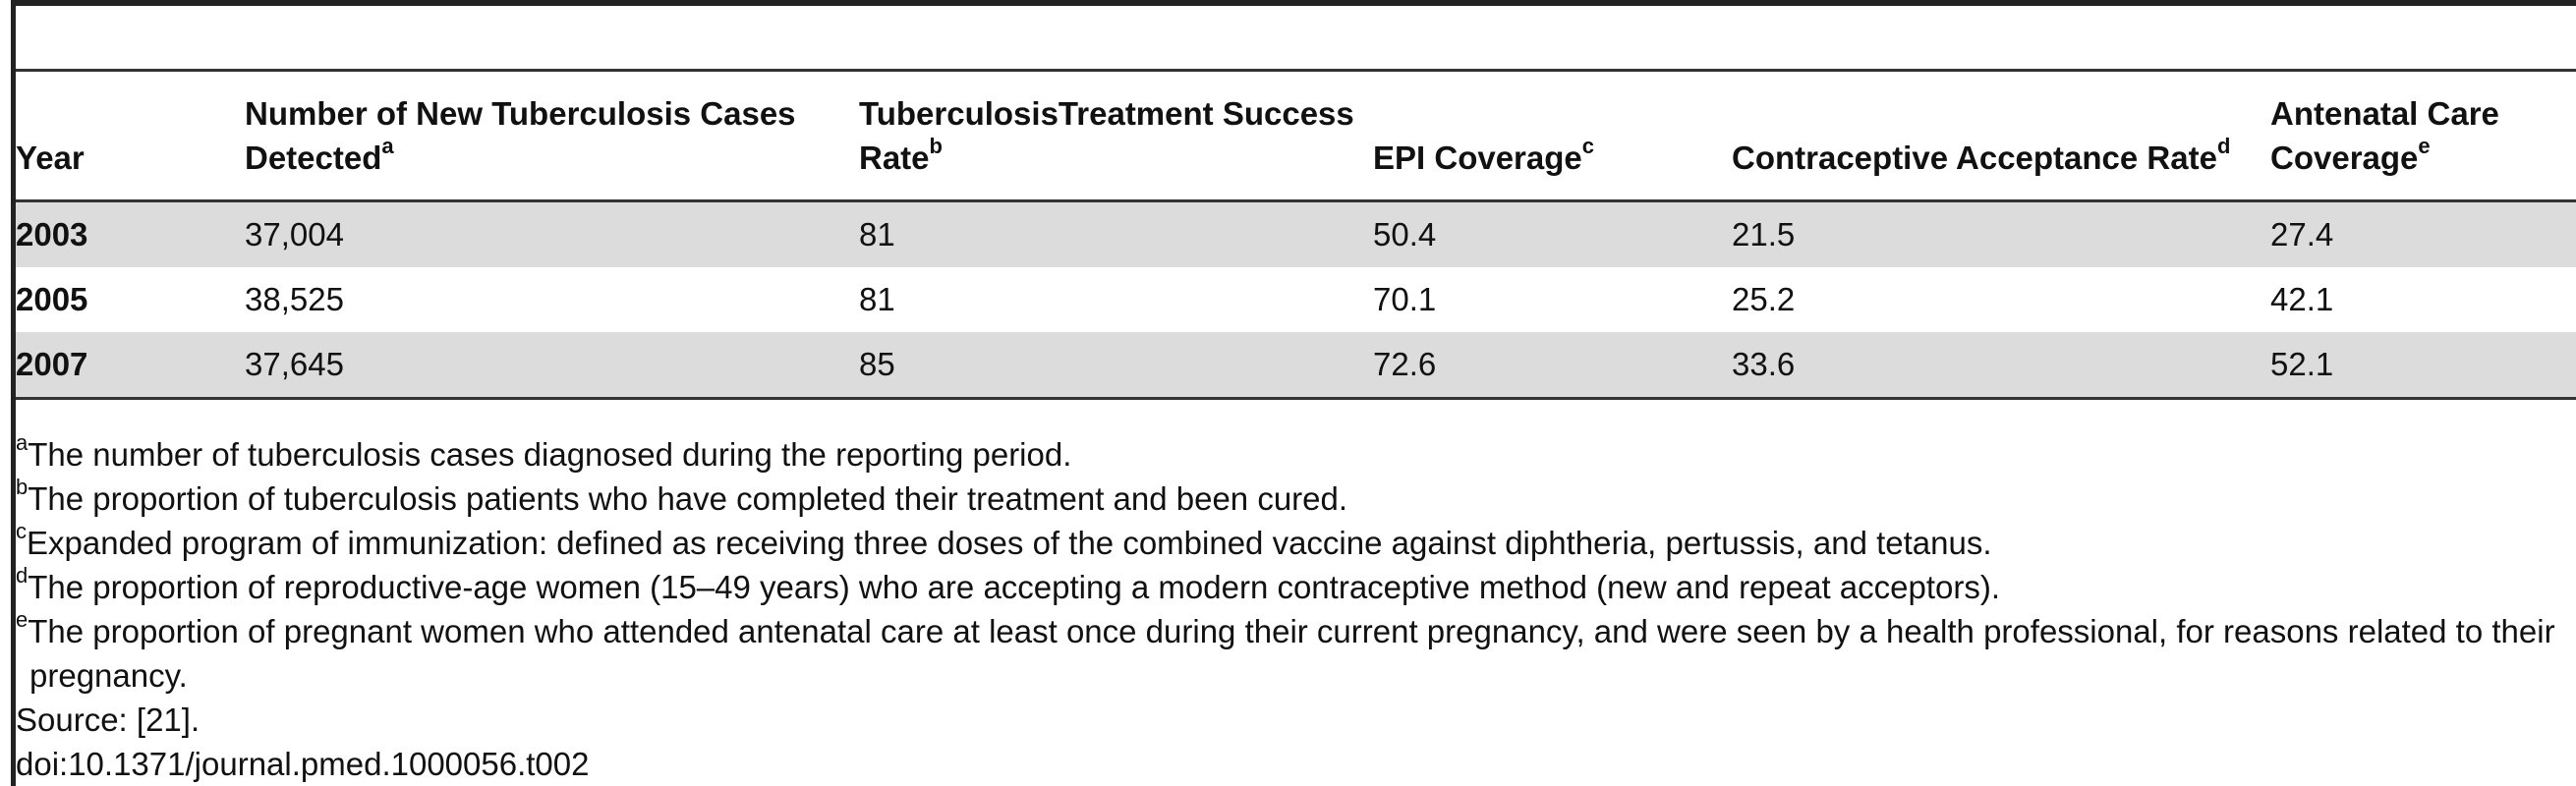  I want to click on header-tb-success-rate: TuberculosisTreatment Success Rateb, so click(1116, 136).